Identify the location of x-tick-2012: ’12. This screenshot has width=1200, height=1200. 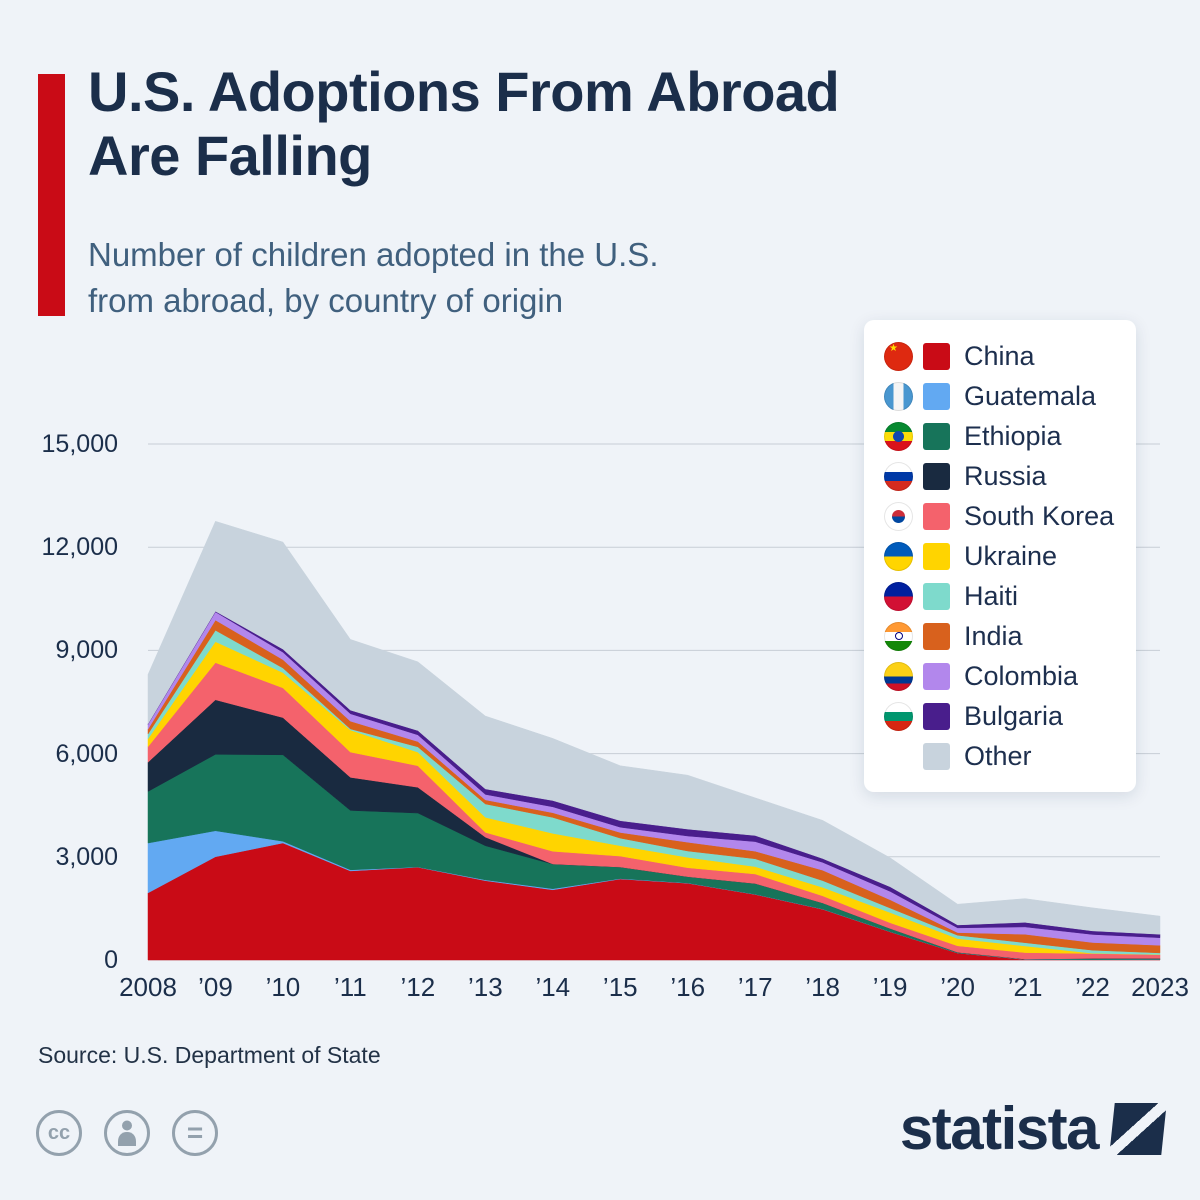
(418, 987).